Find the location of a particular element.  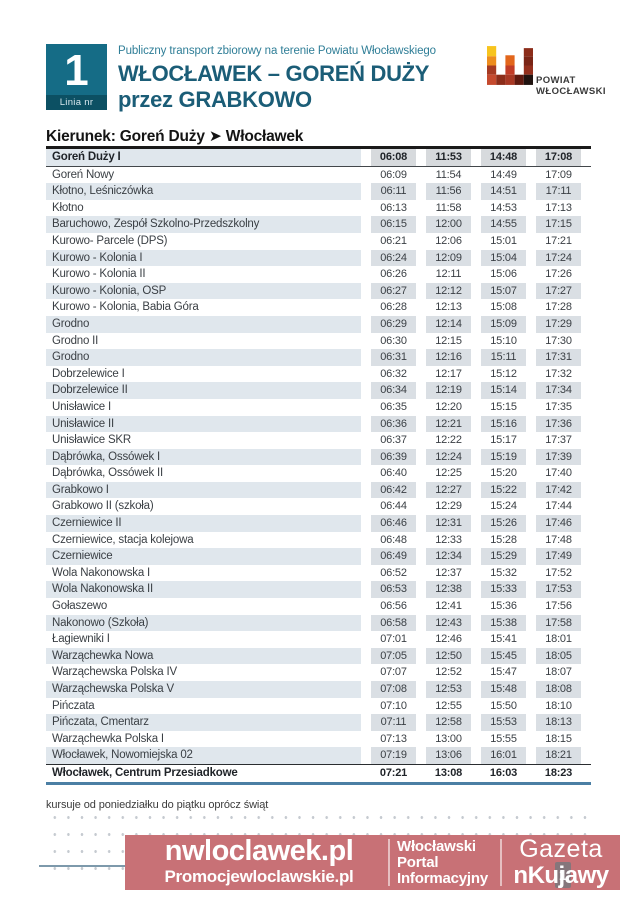

departure-time-4: 17:56 is located at coordinates (558, 606).